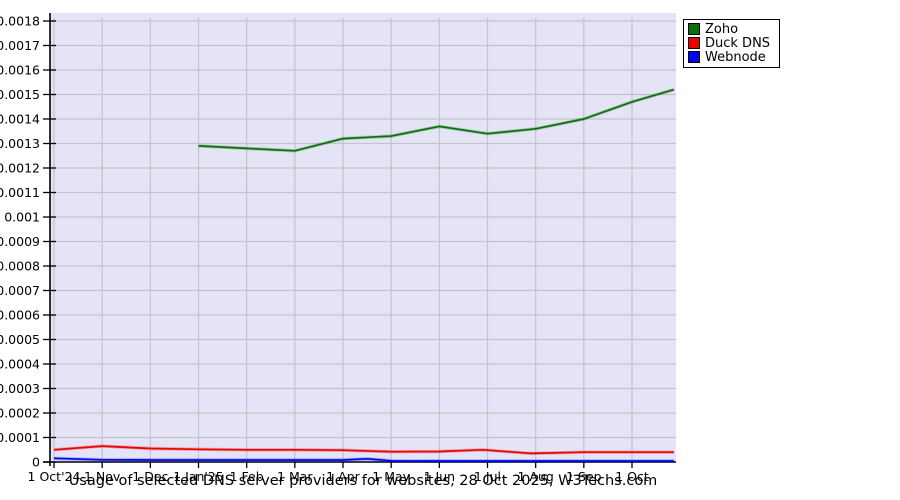  I want to click on x-tick-label: 1 Nov, so click(102, 476).